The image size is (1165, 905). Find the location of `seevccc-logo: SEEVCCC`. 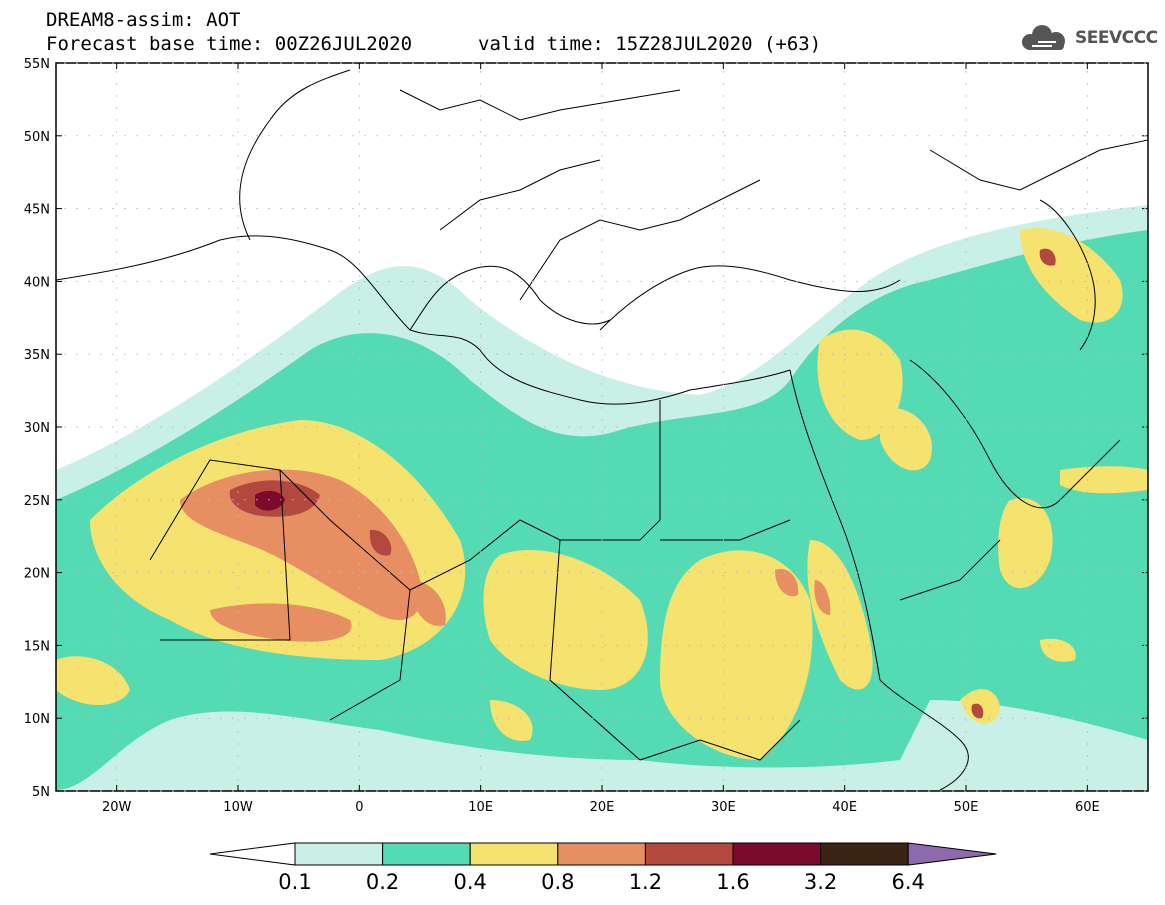

seevccc-logo: SEEVCCC is located at coordinates (1116, 38).